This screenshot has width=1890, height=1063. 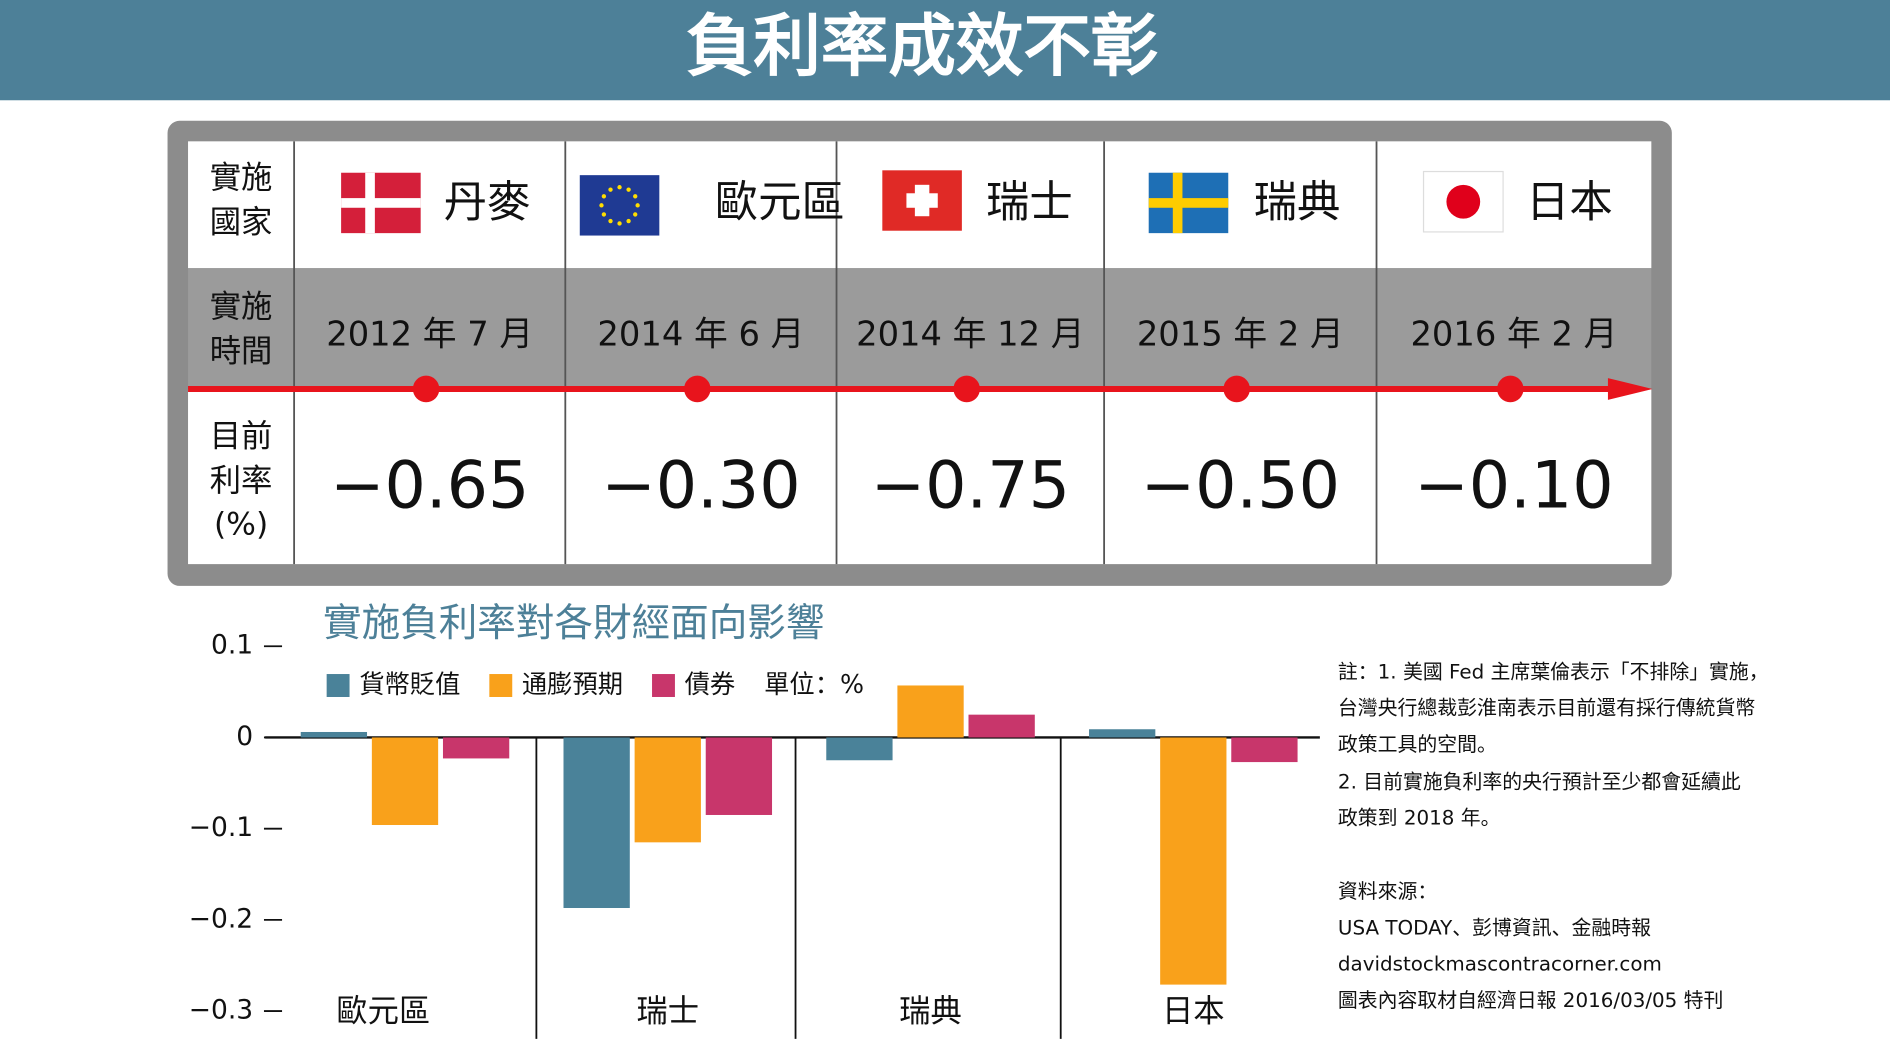 What do you see at coordinates (572, 684) in the screenshot?
I see `legend-label: 通膨預期` at bounding box center [572, 684].